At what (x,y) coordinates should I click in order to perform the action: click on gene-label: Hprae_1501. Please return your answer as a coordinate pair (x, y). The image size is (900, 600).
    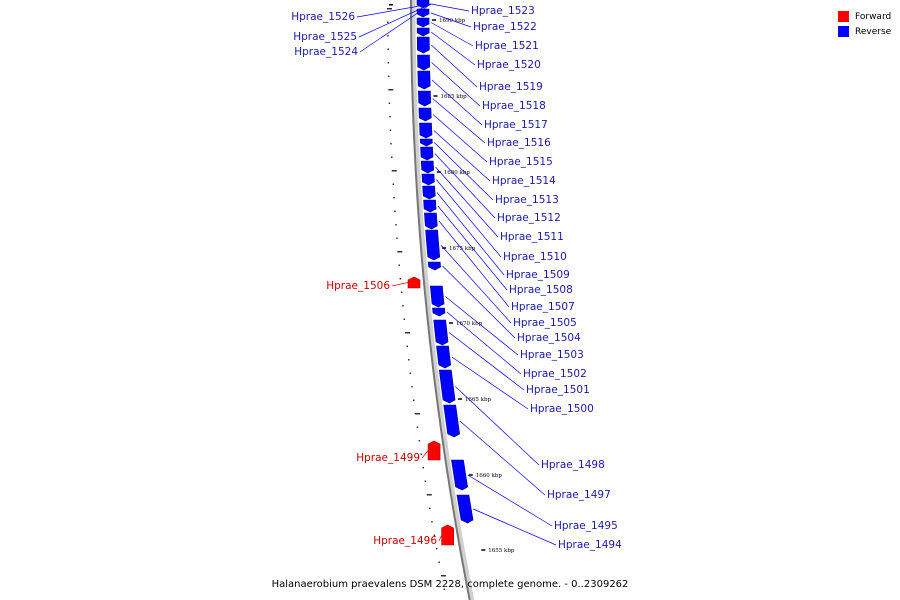
    Looking at the image, I should click on (558, 390).